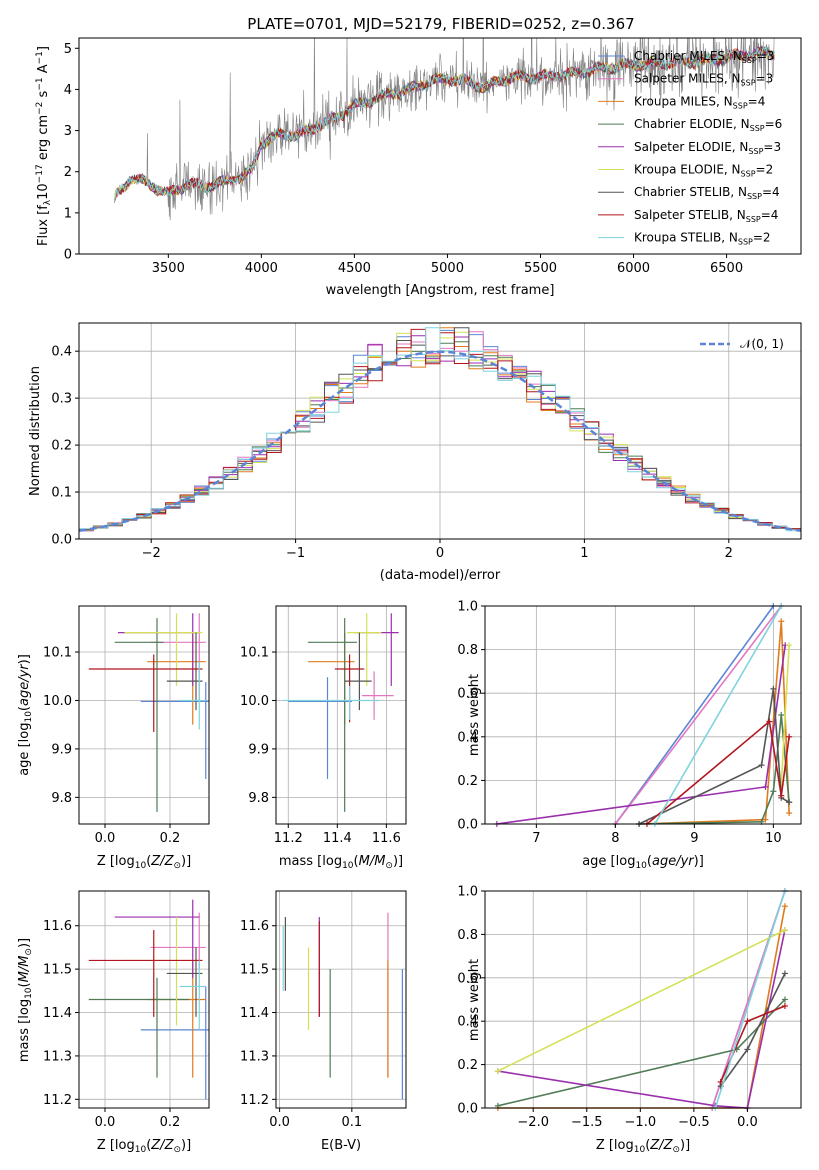 This screenshot has height=1170, width=819. Describe the element at coordinates (105, 838) in the screenshot. I see `x-tick-label: 0.0` at that location.